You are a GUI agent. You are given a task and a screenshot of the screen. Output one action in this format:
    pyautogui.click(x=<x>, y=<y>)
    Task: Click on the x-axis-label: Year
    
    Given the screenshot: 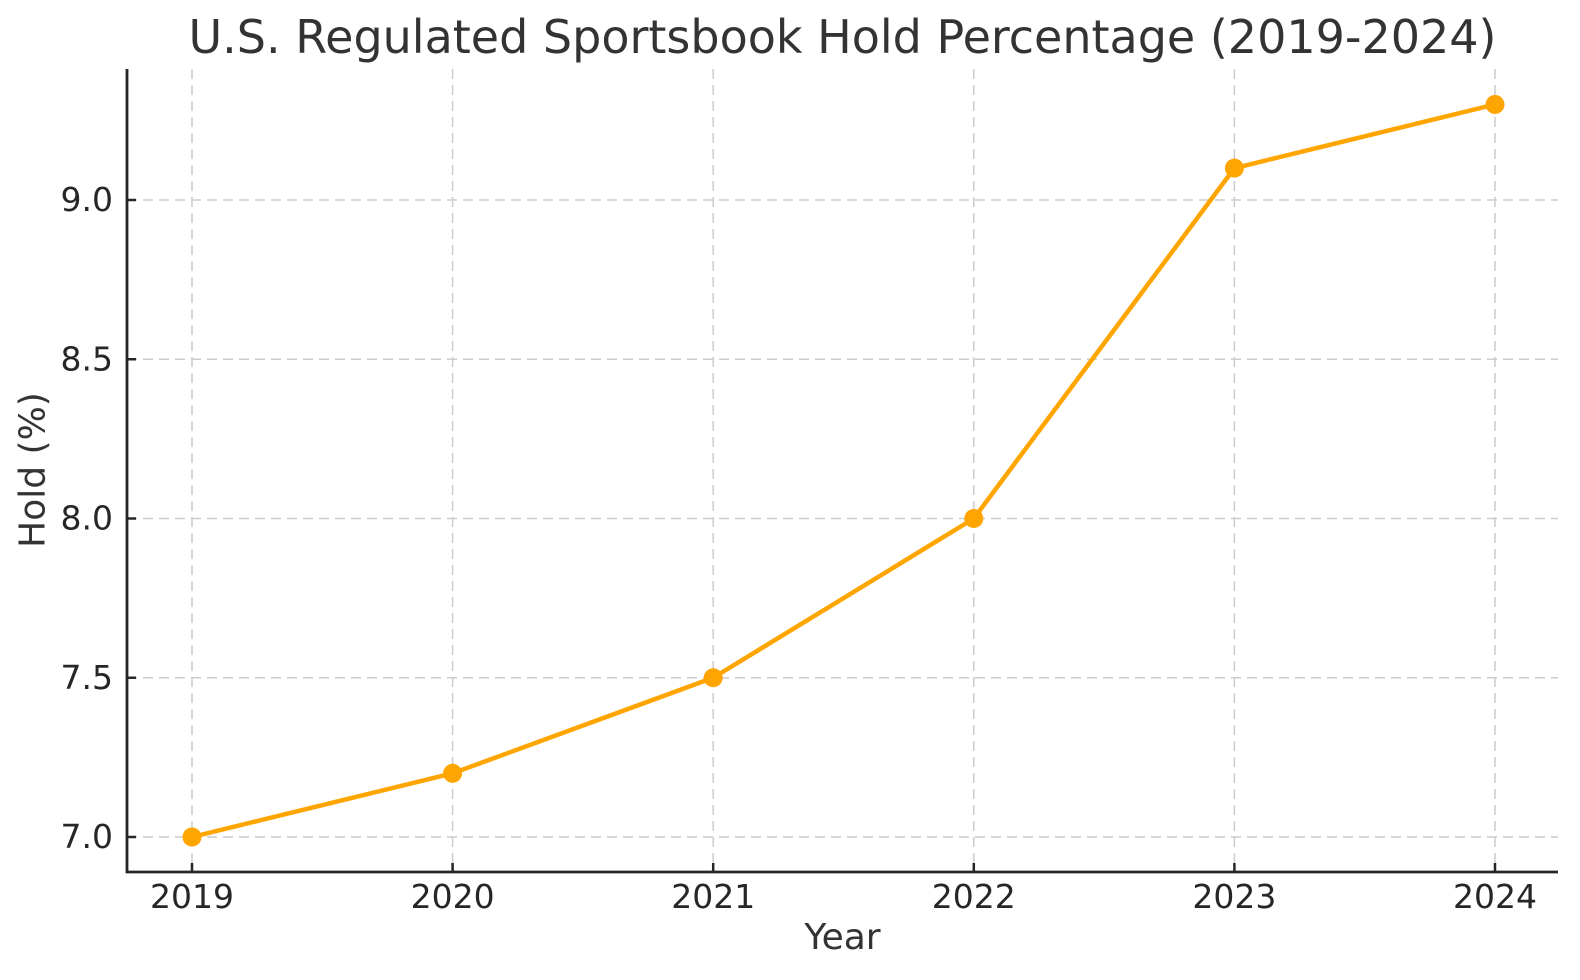 What is the action you would take?
    pyautogui.click(x=842, y=937)
    